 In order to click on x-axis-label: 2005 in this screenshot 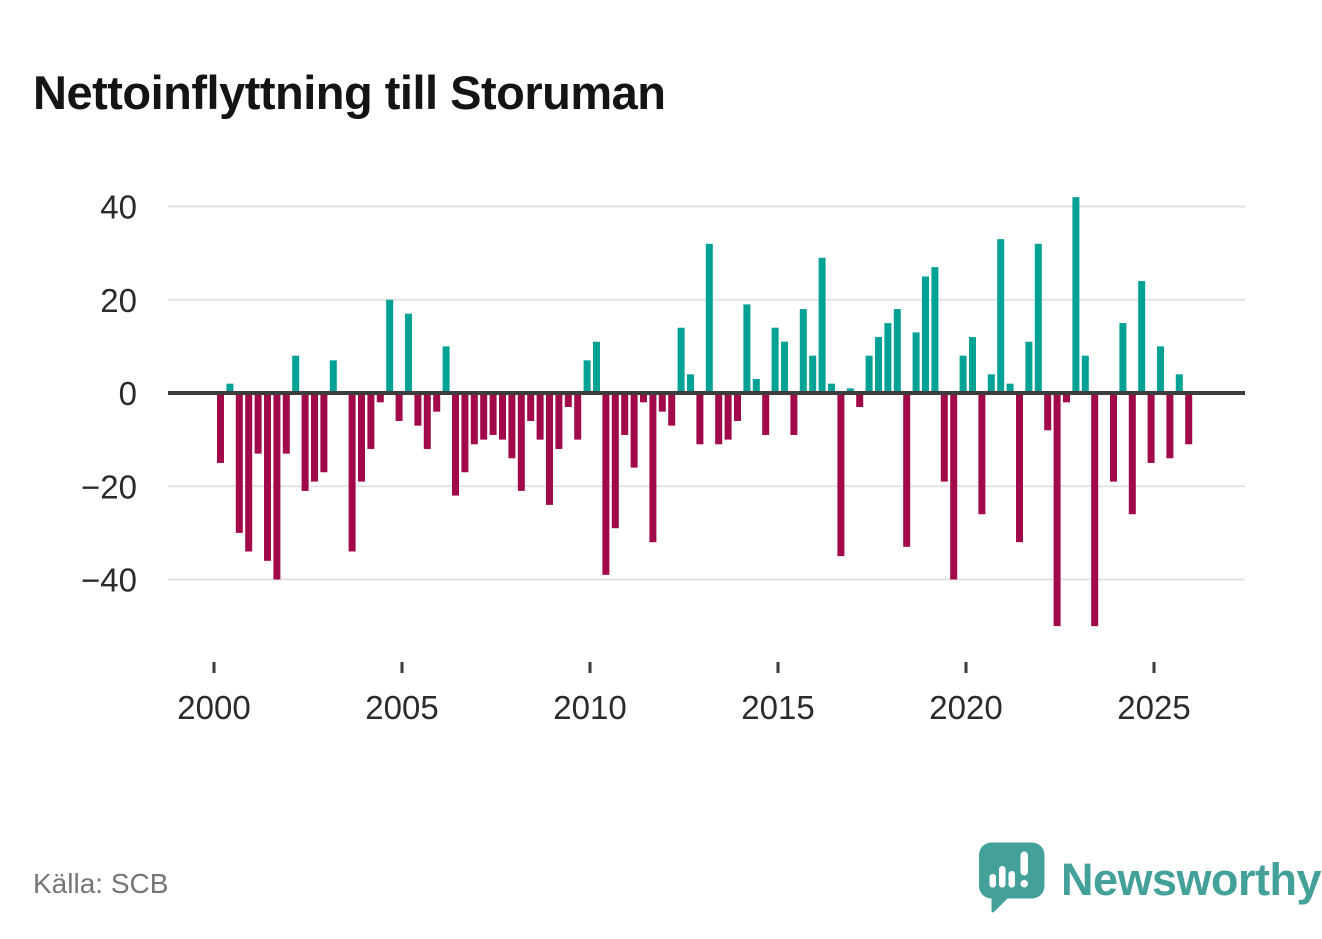, I will do `click(401, 707)`.